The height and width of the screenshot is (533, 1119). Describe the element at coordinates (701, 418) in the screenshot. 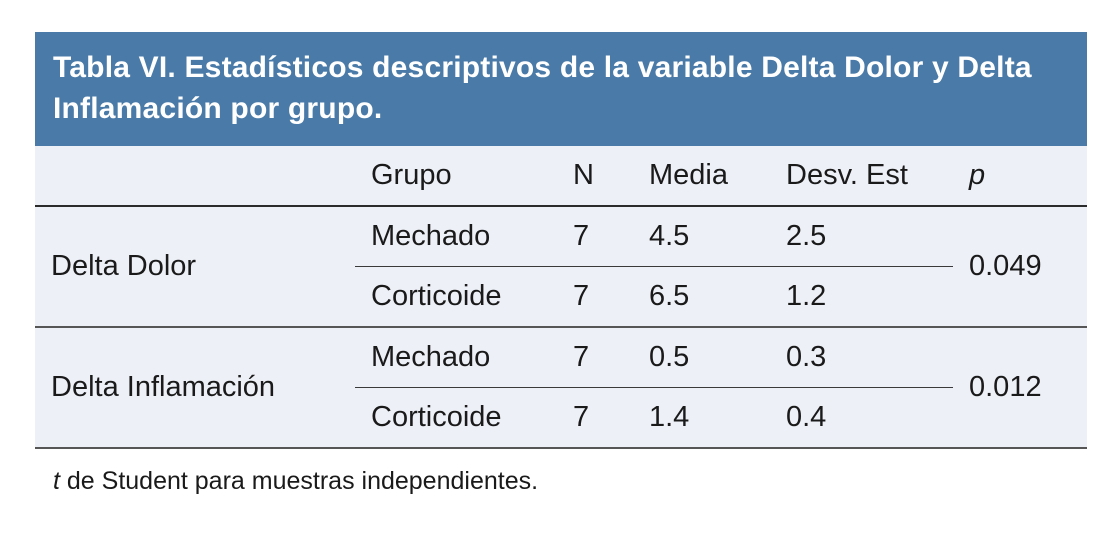

I see `cell-media: 1.4` at that location.